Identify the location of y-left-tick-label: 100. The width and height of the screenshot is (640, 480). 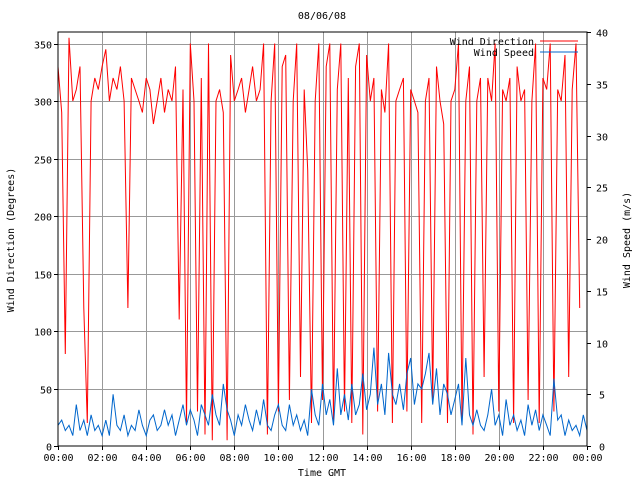
(43, 333).